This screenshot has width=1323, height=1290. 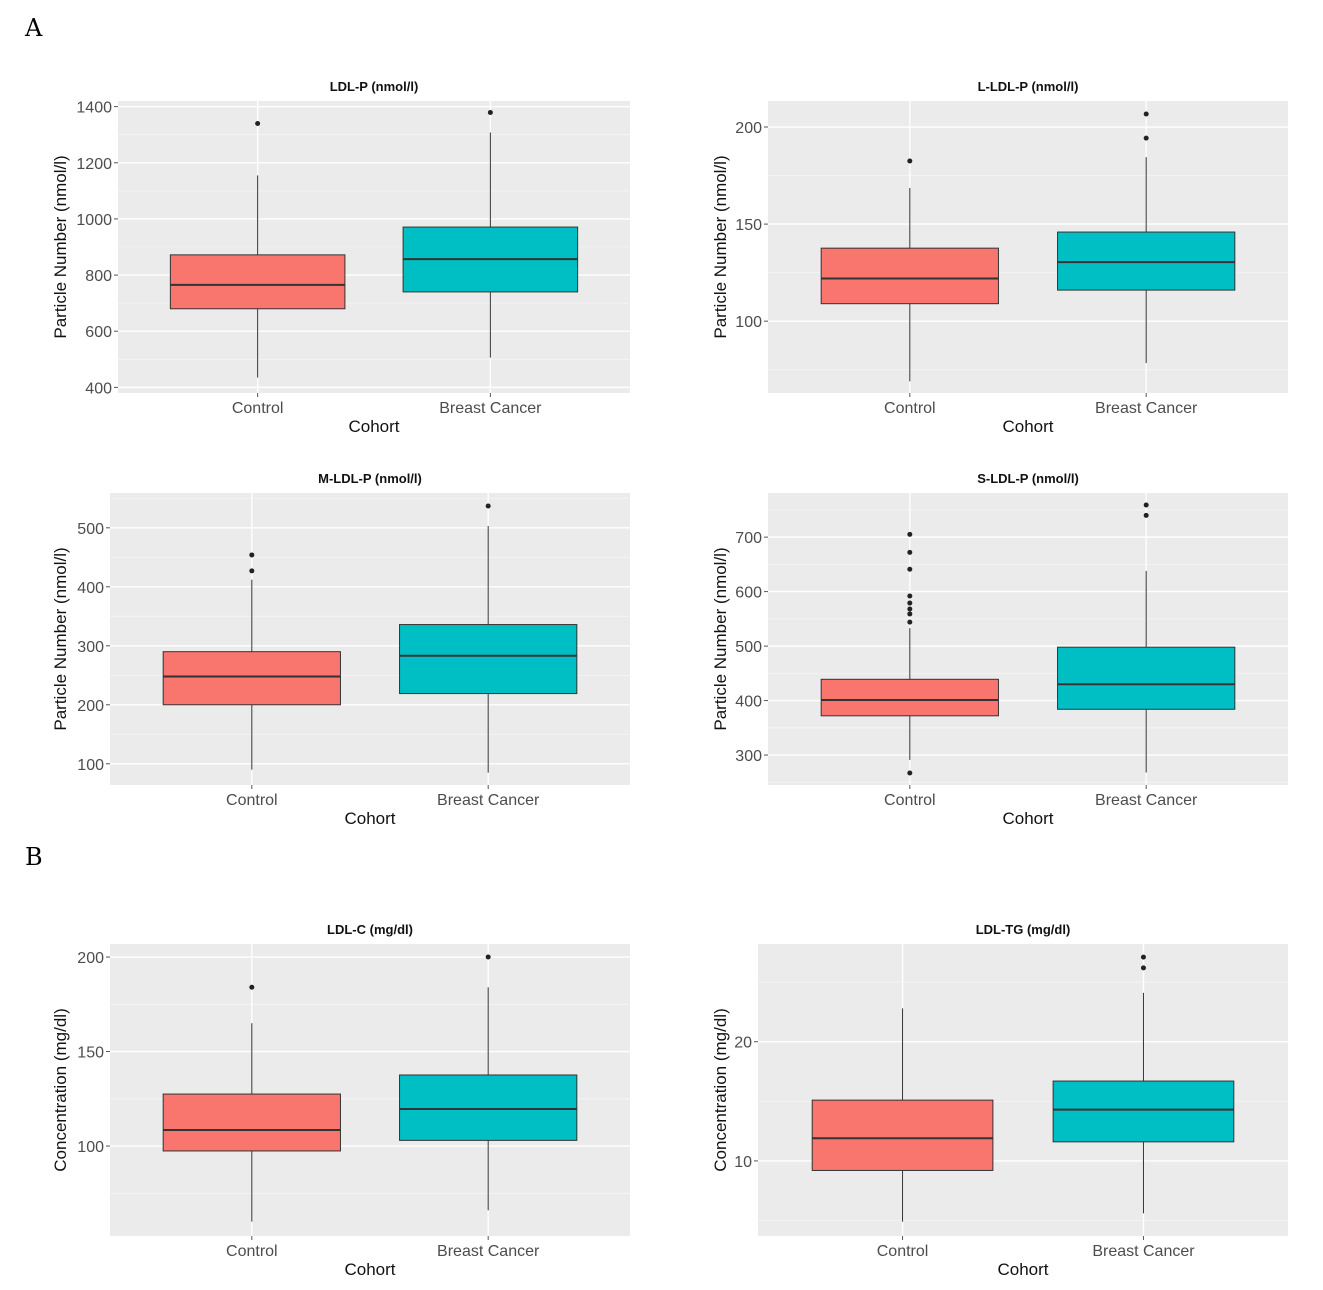 What do you see at coordinates (743, 1162) in the screenshot?
I see `y-tick-label: 10` at bounding box center [743, 1162].